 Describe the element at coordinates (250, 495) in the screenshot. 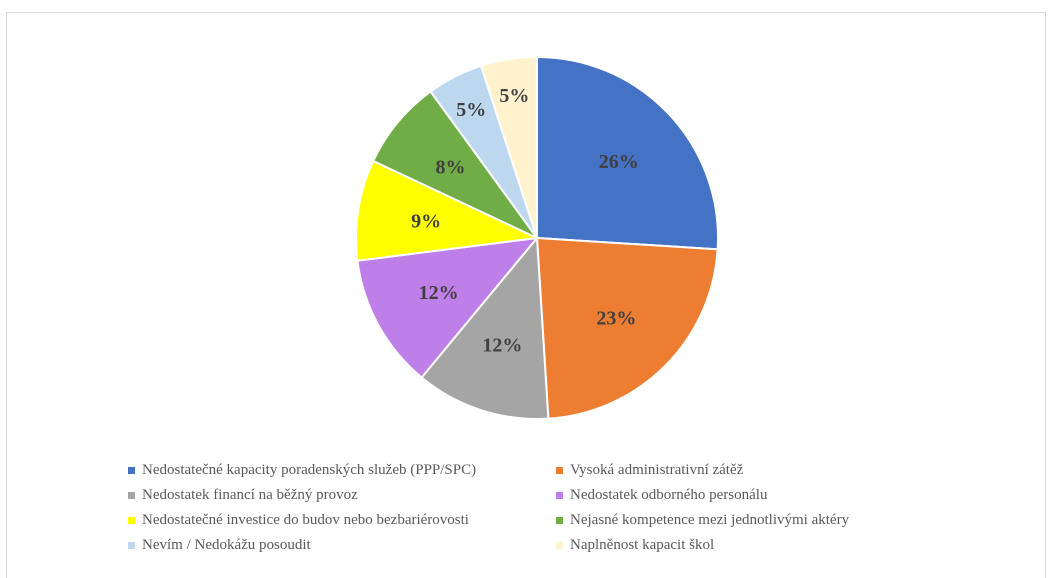

I see `legend-label: Nedostatek financí na běžný provoz` at that location.